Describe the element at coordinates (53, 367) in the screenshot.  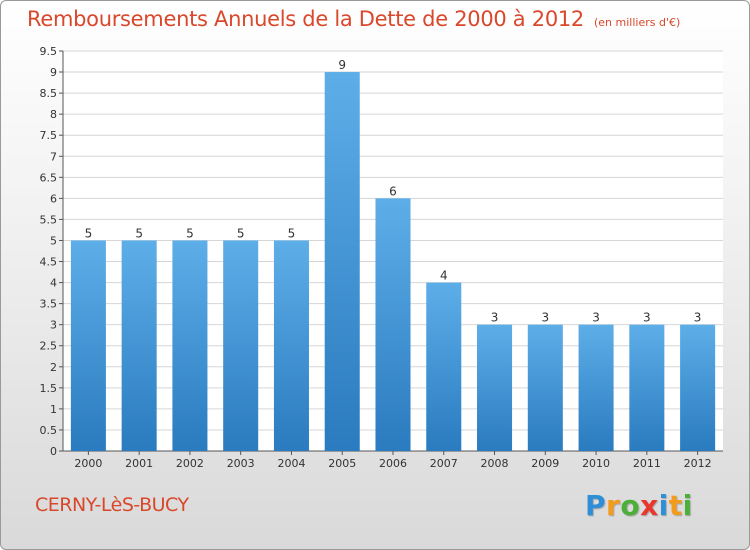
I see `y-tick-label: 2` at that location.